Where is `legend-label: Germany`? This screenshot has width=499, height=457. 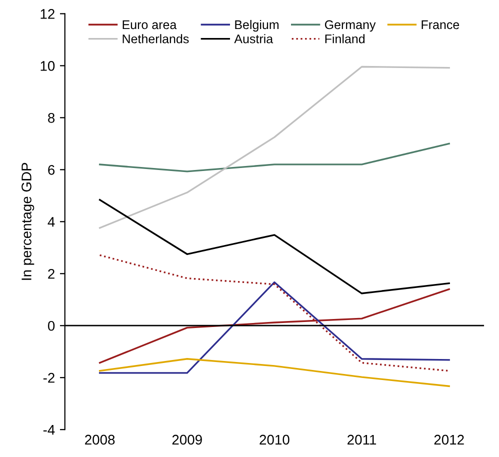
legend-label: Germany is located at coordinates (350, 26).